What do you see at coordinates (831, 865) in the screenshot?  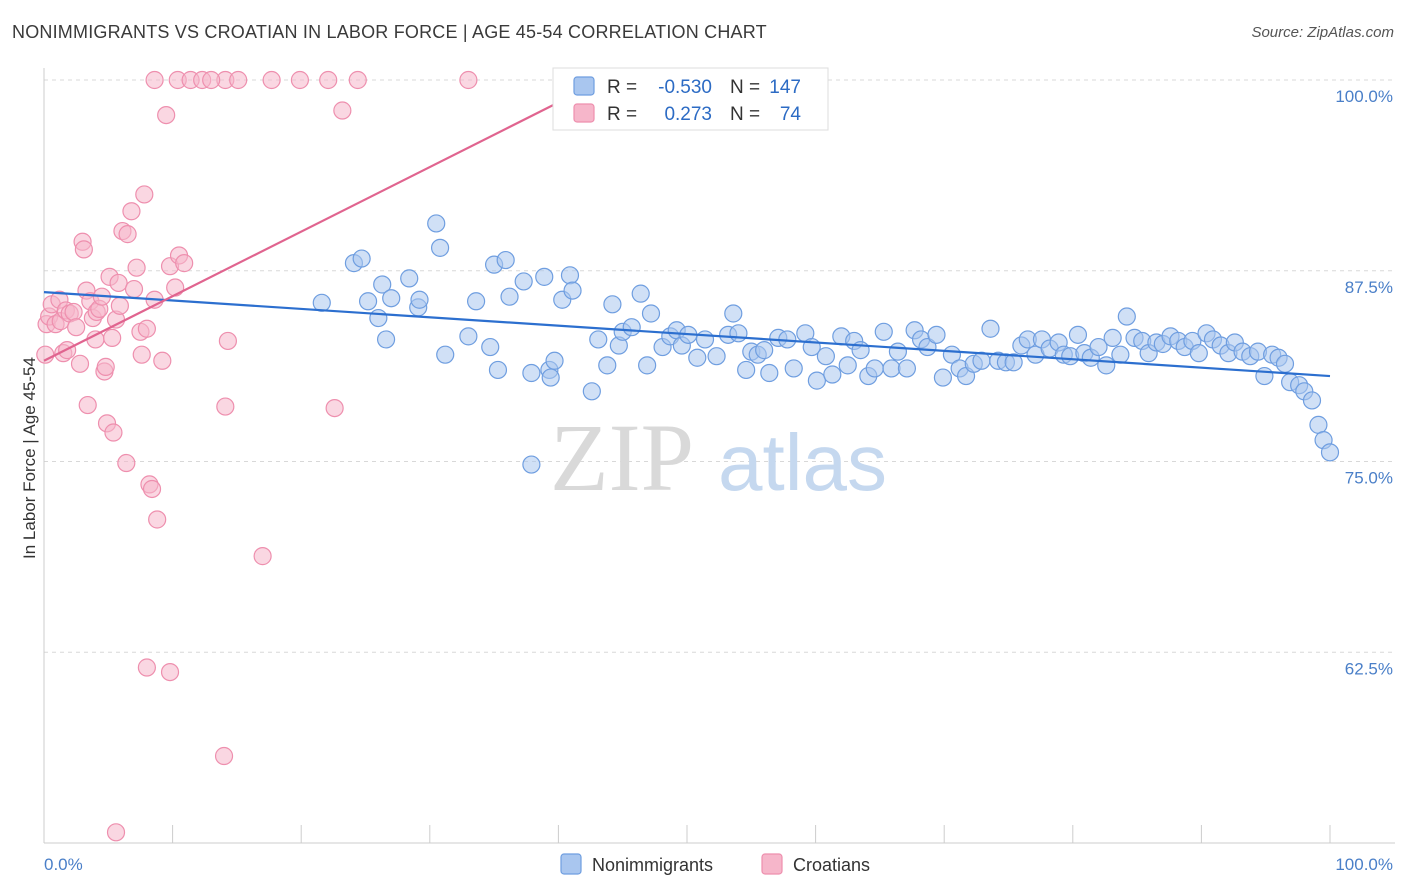 I see `series-legend-label-croatians: Croatians` at bounding box center [831, 865].